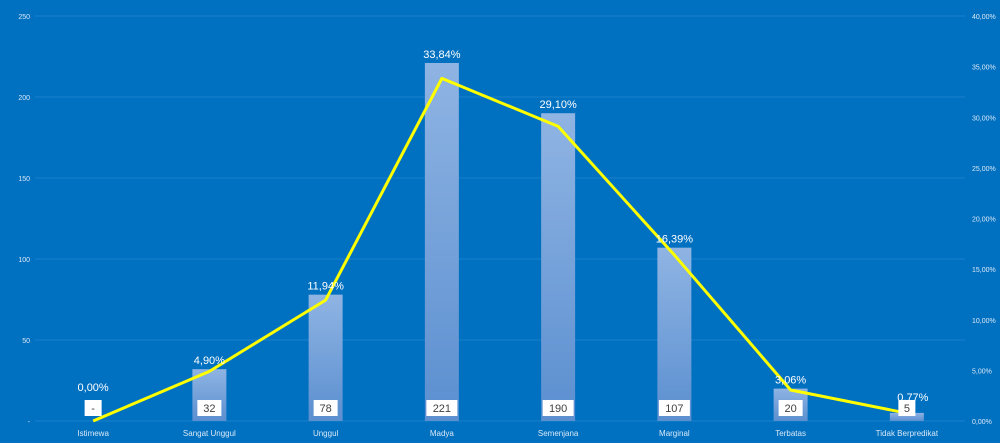 This screenshot has width=1000, height=443. What do you see at coordinates (325, 287) in the screenshot?
I see `percent-label: 11,94%` at bounding box center [325, 287].